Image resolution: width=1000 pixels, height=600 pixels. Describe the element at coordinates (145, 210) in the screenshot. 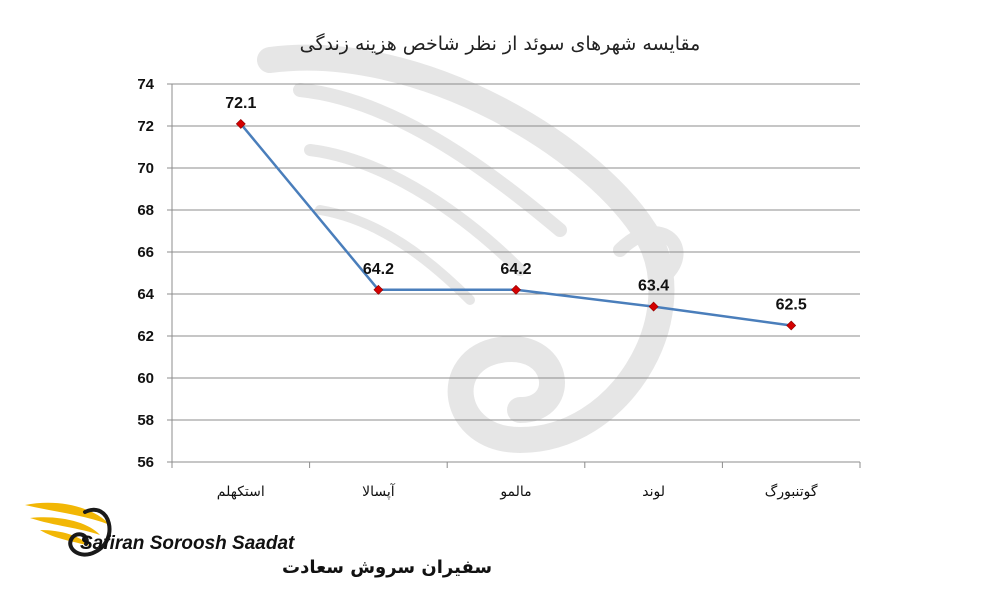

I see `y-tick-label: 68` at that location.